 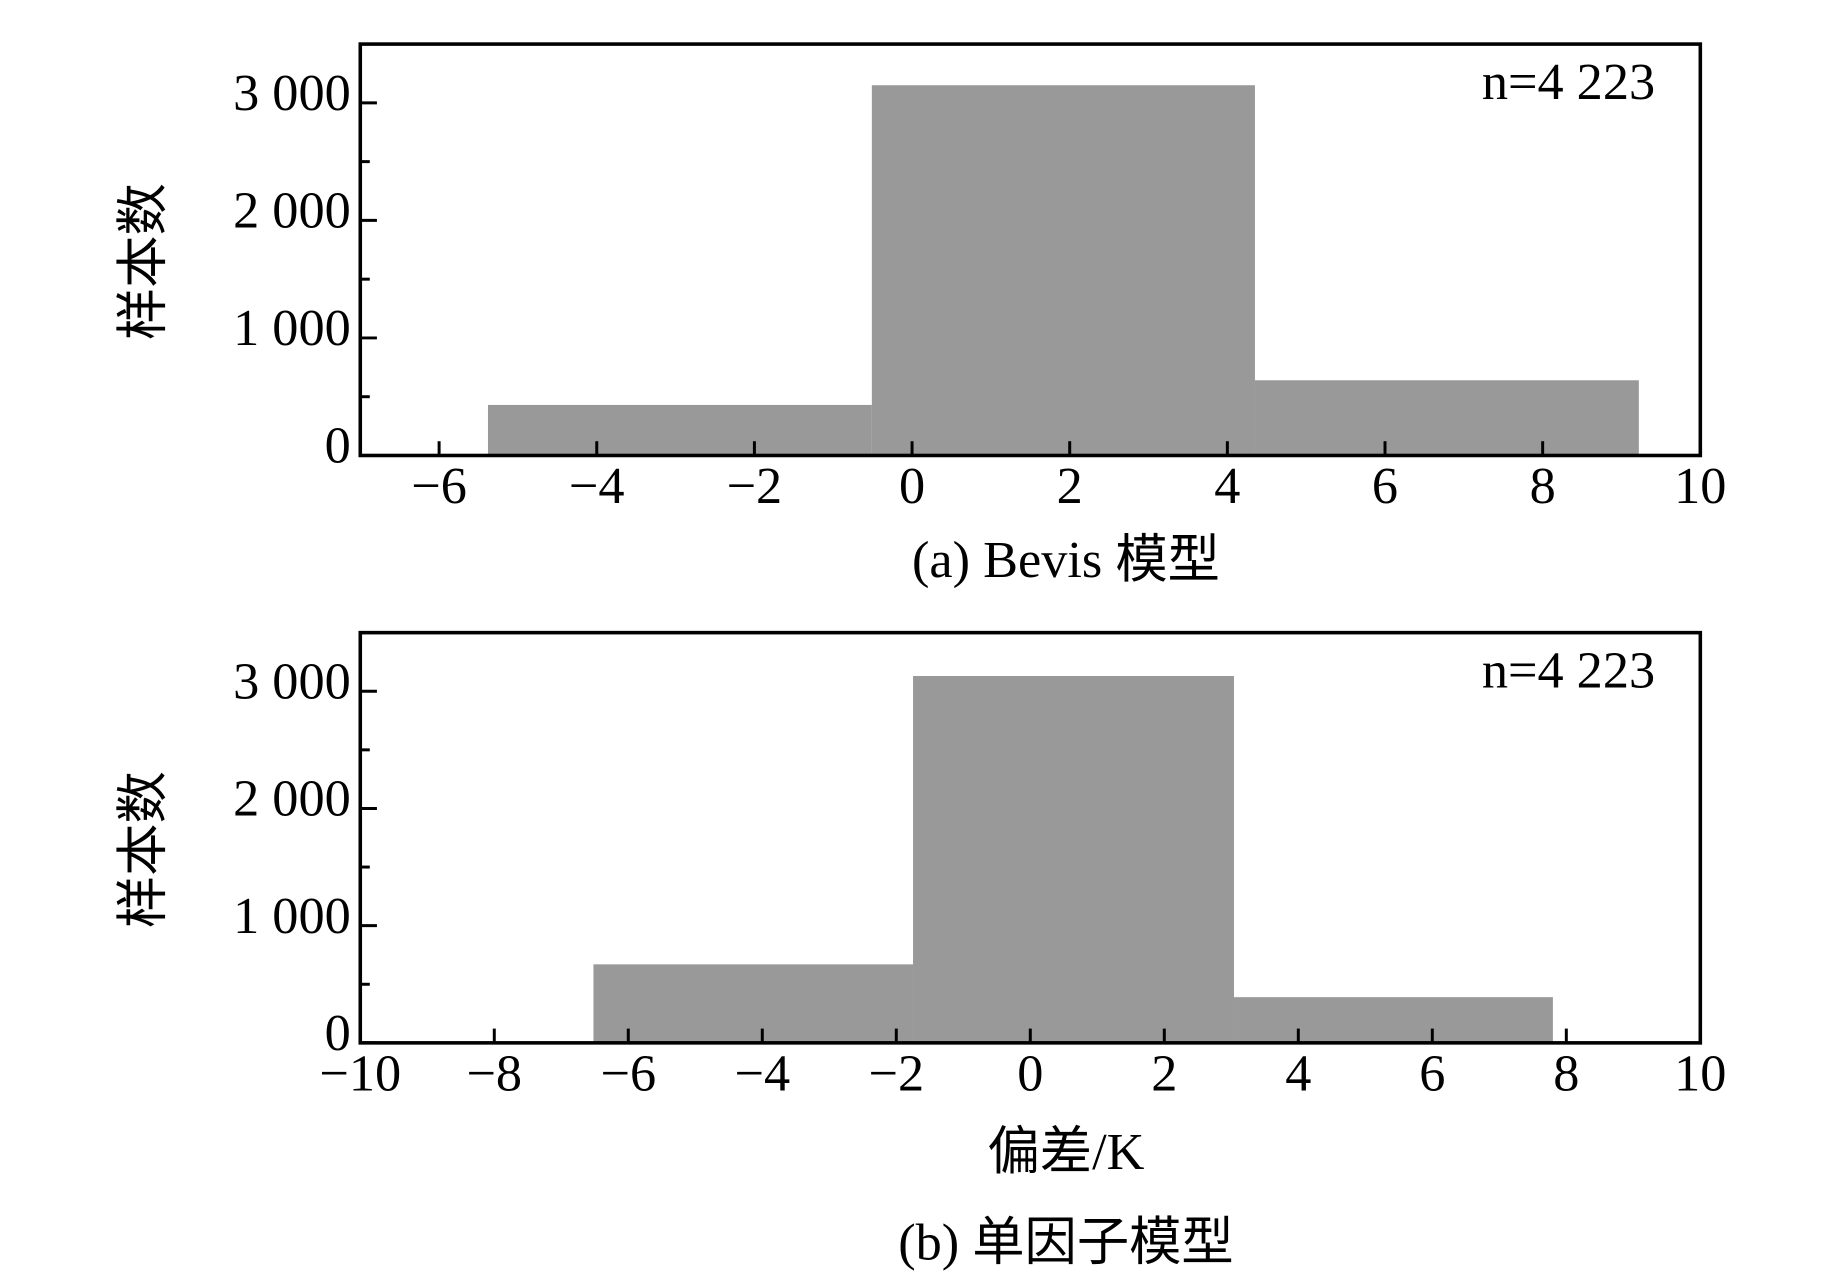 What do you see at coordinates (1066, 1242) in the screenshot?
I see `caption: (b) 单因子模型` at bounding box center [1066, 1242].